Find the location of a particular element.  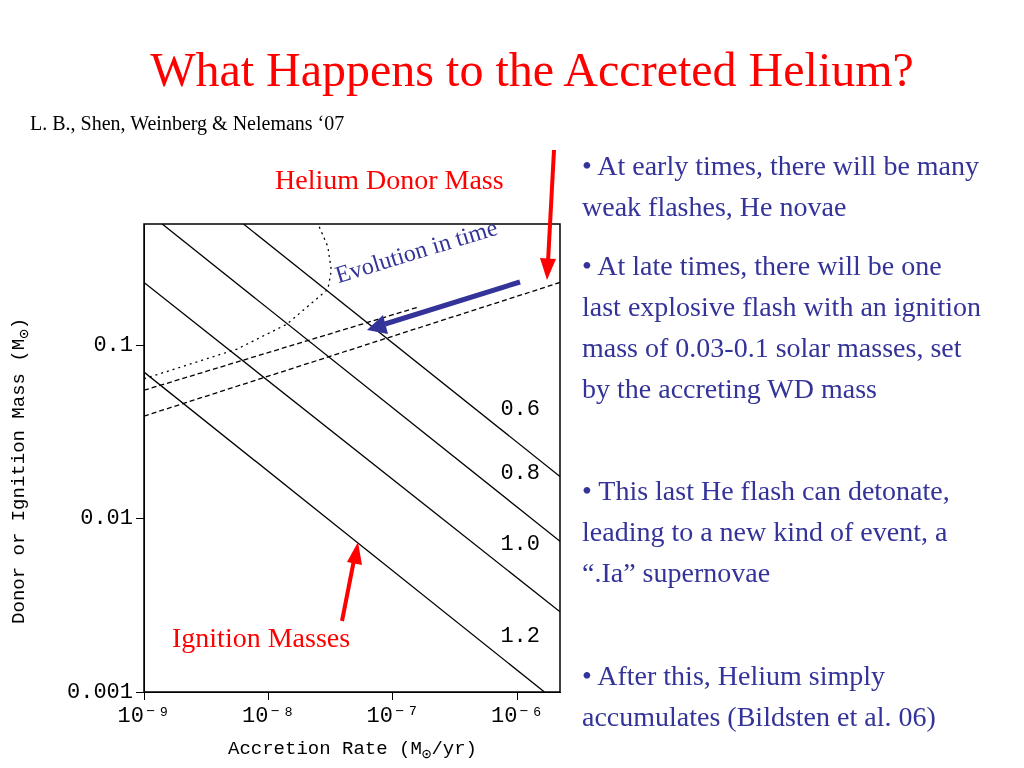

series-label: 0.6 is located at coordinates (520, 409).